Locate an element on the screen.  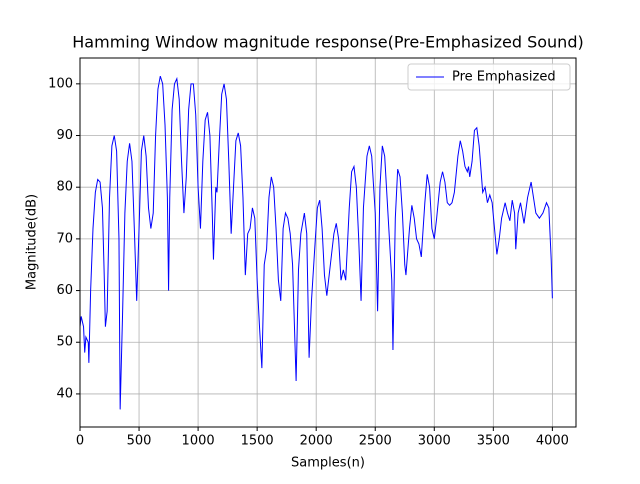
x-tick-label: 2500 is located at coordinates (375, 441).